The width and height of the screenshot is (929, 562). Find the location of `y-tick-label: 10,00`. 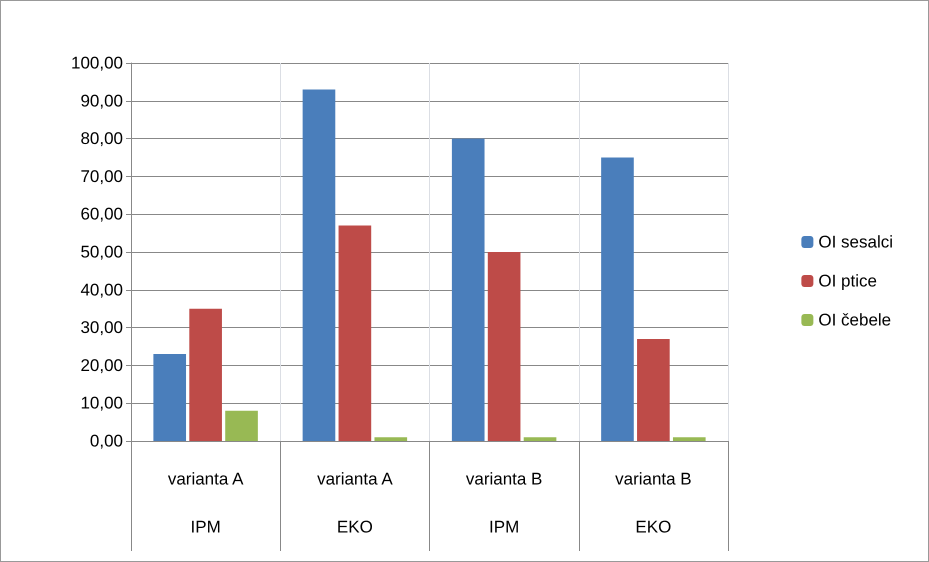

y-tick-label: 10,00 is located at coordinates (101, 403).